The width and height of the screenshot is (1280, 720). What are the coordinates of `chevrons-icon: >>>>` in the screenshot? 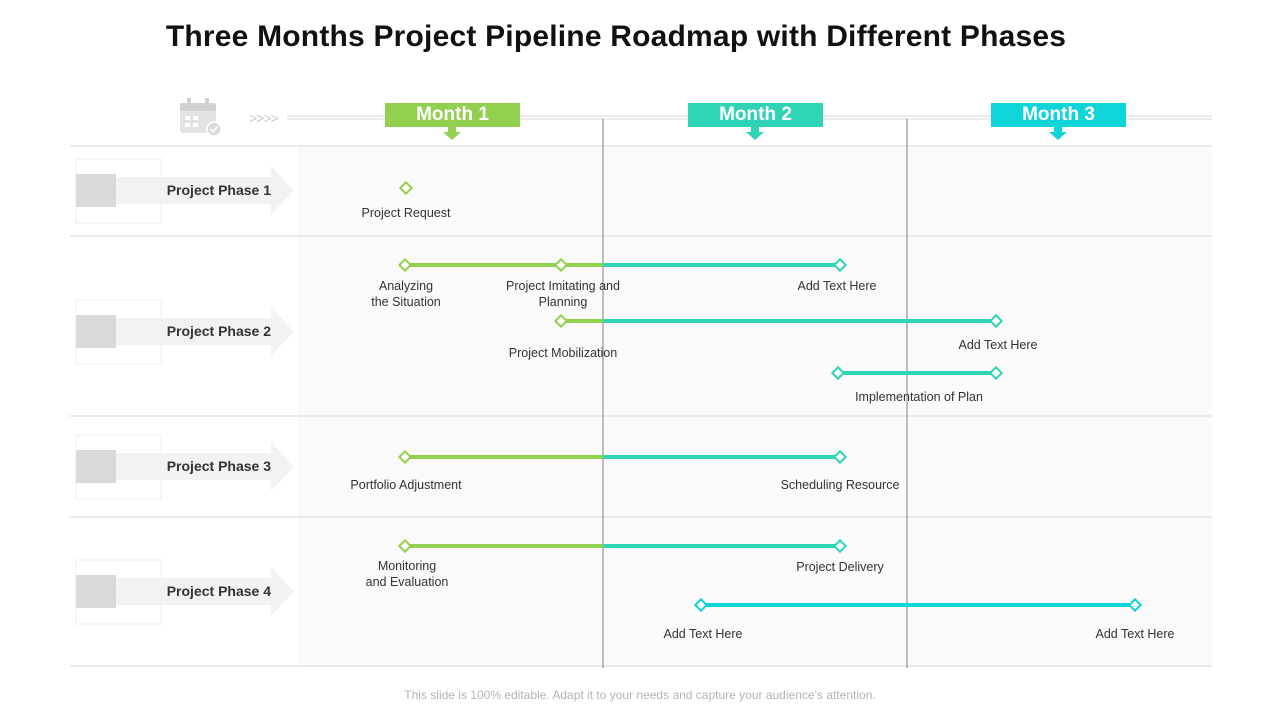 It's located at (264, 118).